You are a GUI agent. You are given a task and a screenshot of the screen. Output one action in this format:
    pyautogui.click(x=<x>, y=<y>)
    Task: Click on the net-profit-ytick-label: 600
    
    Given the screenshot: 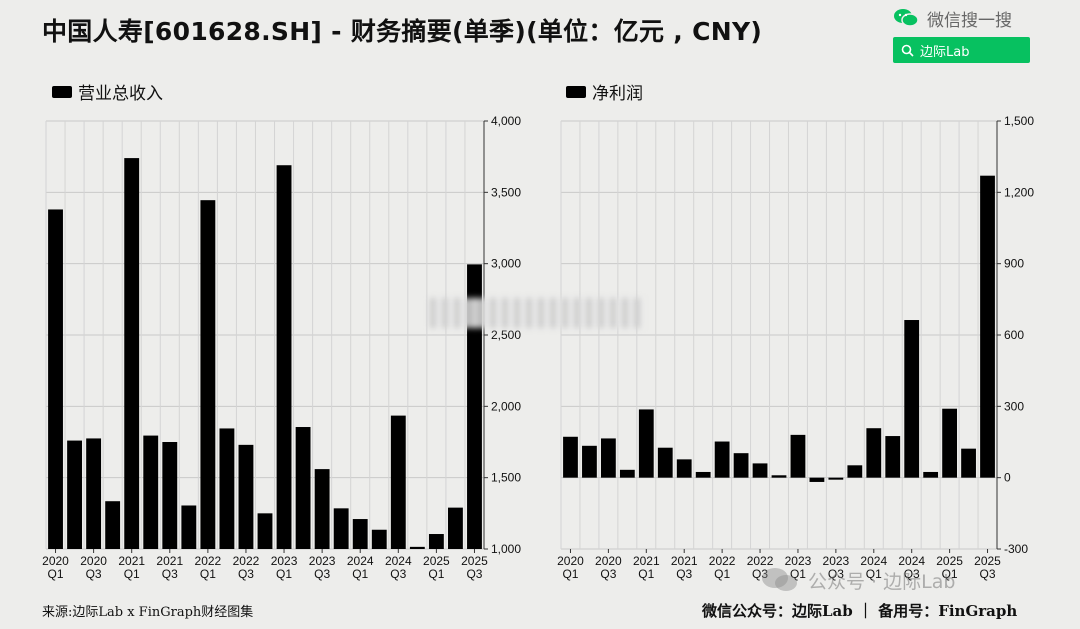 What is the action you would take?
    pyautogui.click(x=1014, y=335)
    